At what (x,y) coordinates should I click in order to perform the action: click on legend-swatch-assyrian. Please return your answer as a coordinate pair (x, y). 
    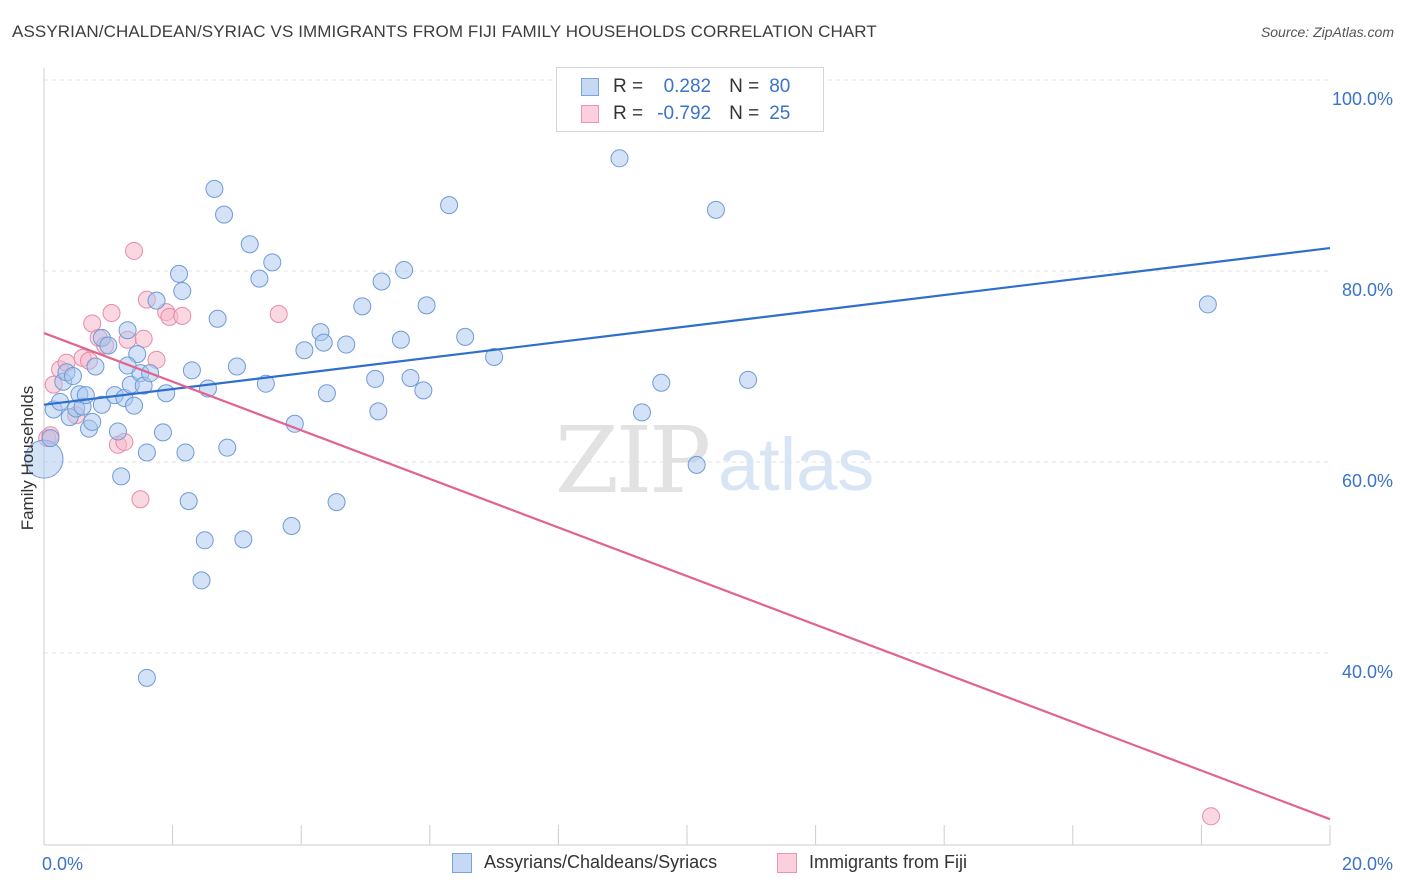
    Looking at the image, I should click on (590, 87).